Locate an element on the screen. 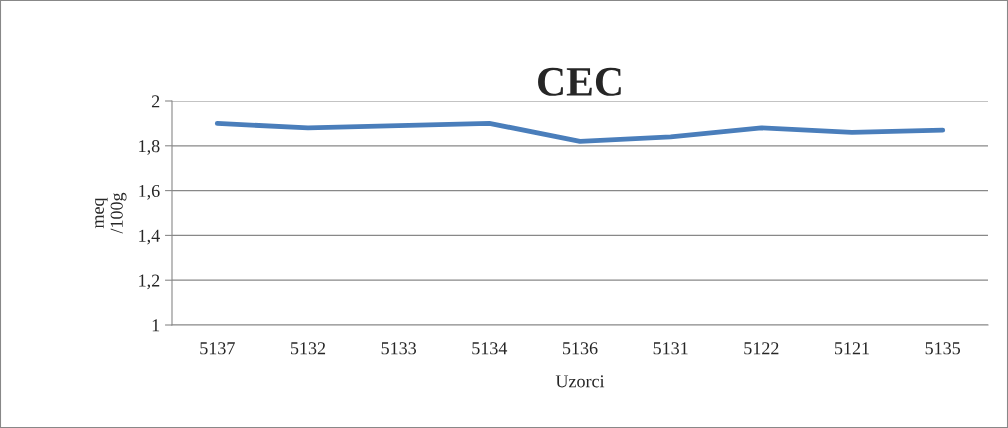  y-tick-label: 1,4 is located at coordinates (149, 237).